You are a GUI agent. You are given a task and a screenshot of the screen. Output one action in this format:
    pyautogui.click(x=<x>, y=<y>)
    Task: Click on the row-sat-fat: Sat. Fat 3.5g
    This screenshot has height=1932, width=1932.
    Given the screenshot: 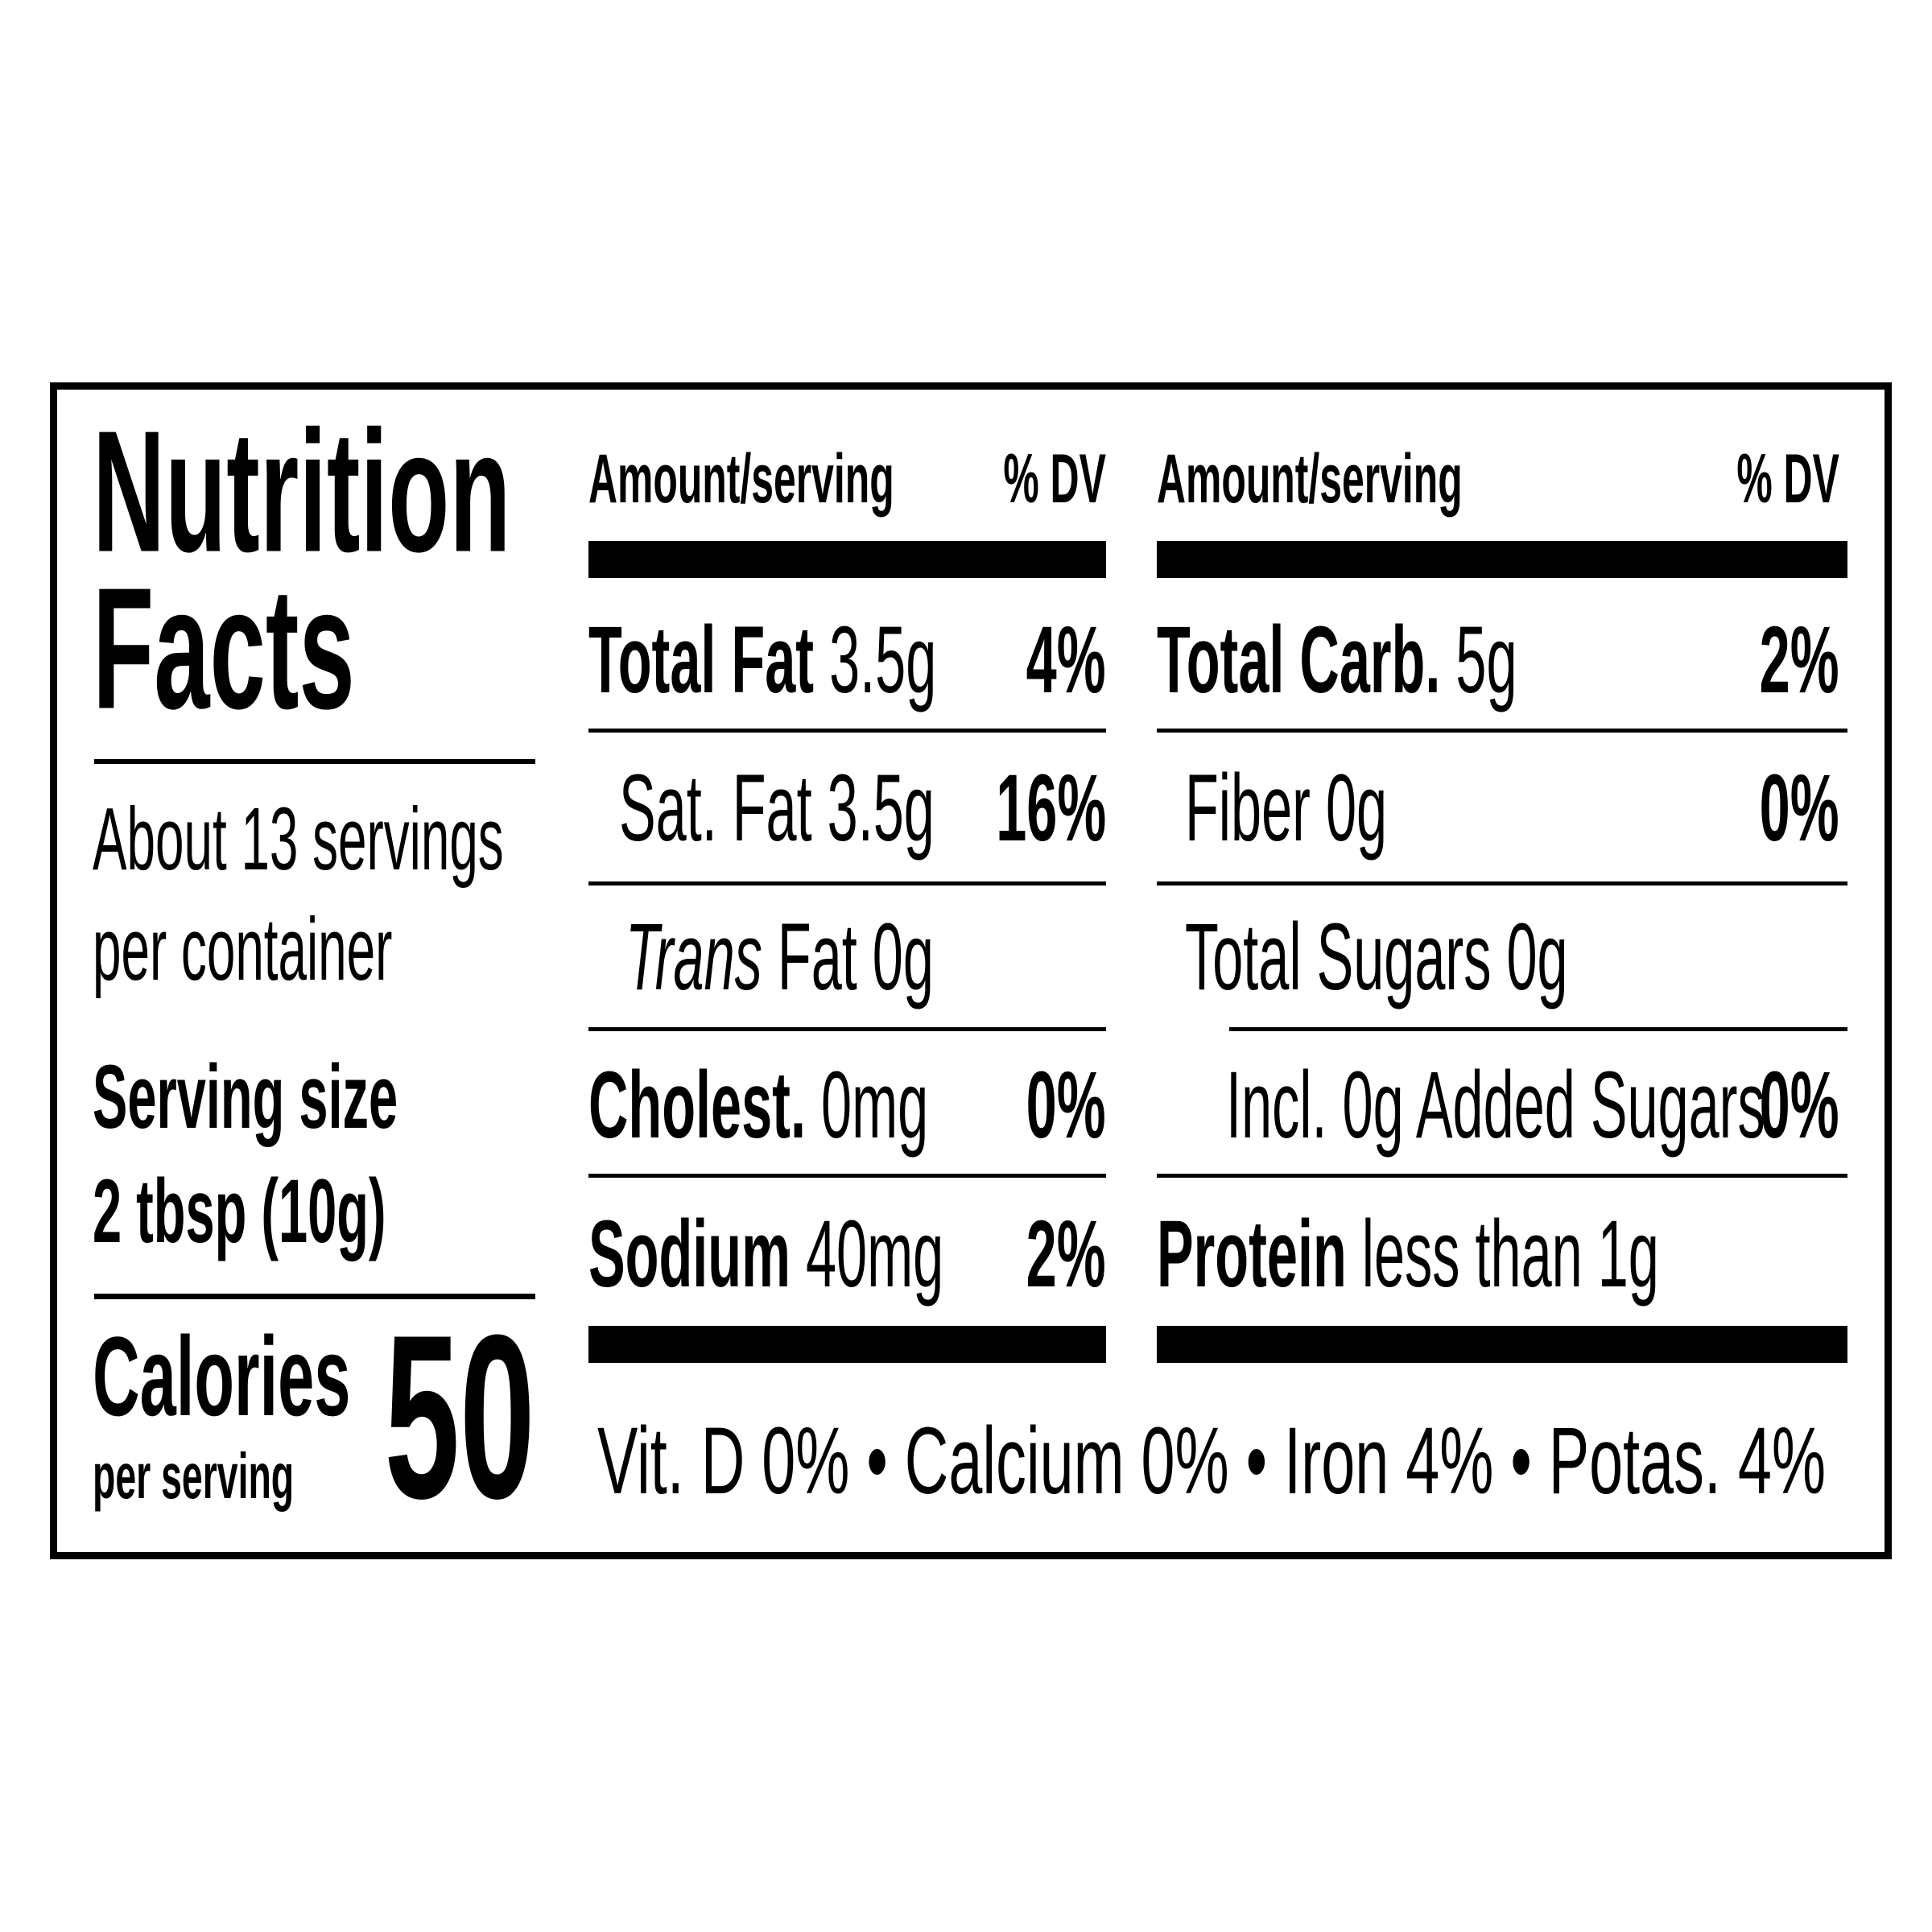 What is the action you would take?
    pyautogui.click(x=777, y=808)
    